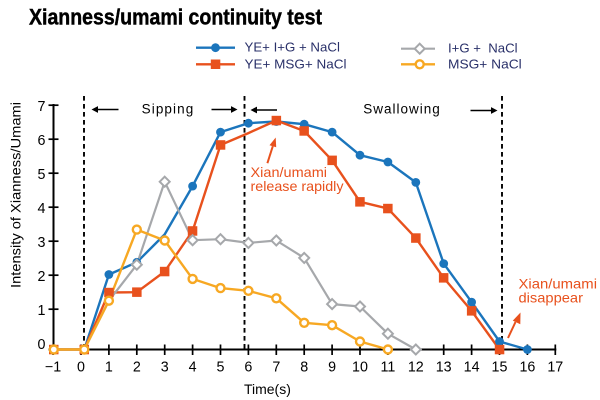 The image size is (600, 400). Describe the element at coordinates (176, 16) in the screenshot. I see `svg-text: Xianness/umami continuity test` at that location.